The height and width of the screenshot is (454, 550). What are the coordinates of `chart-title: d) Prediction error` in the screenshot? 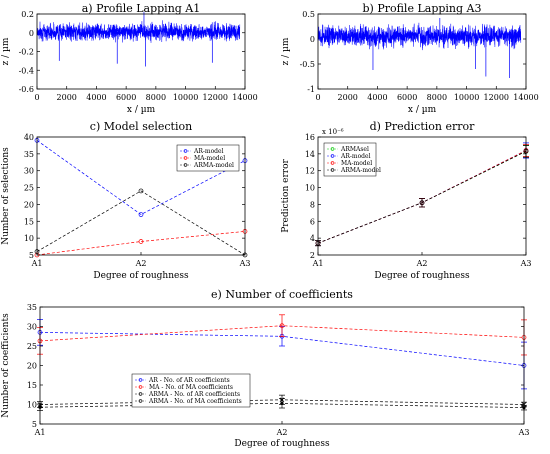 It's located at (423, 126).